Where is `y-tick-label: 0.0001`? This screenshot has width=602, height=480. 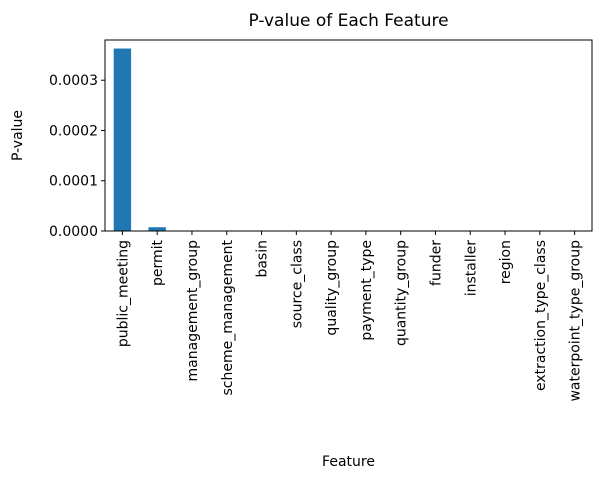
y-tick-label: 0.0001 is located at coordinates (73, 182).